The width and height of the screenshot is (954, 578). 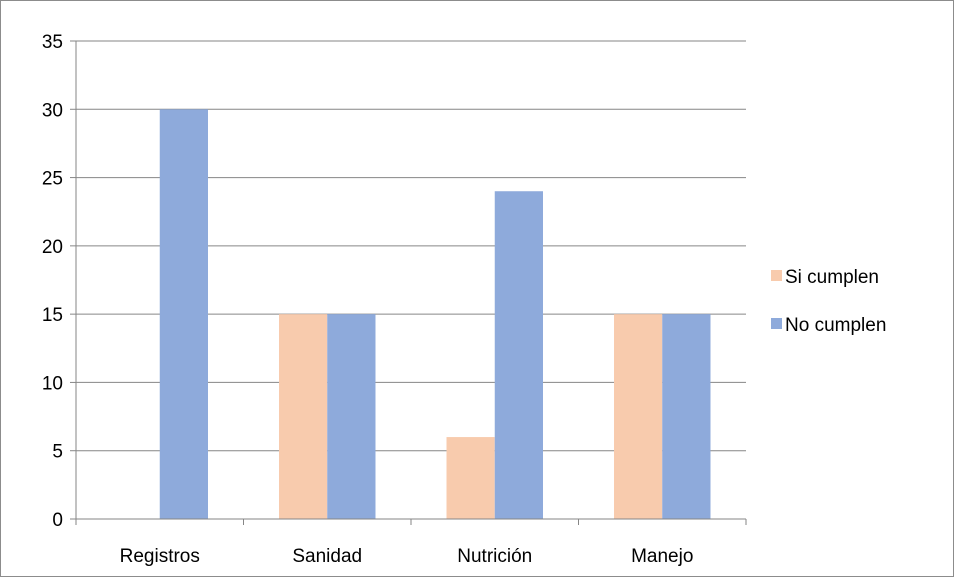 I want to click on y-tick-label: 35, so click(x=52, y=42).